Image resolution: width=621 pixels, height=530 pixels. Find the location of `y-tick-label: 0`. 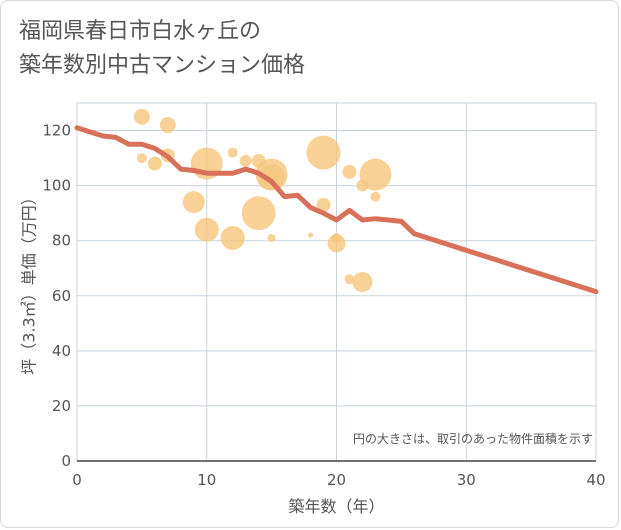

y-tick-label: 0 is located at coordinates (66, 461).